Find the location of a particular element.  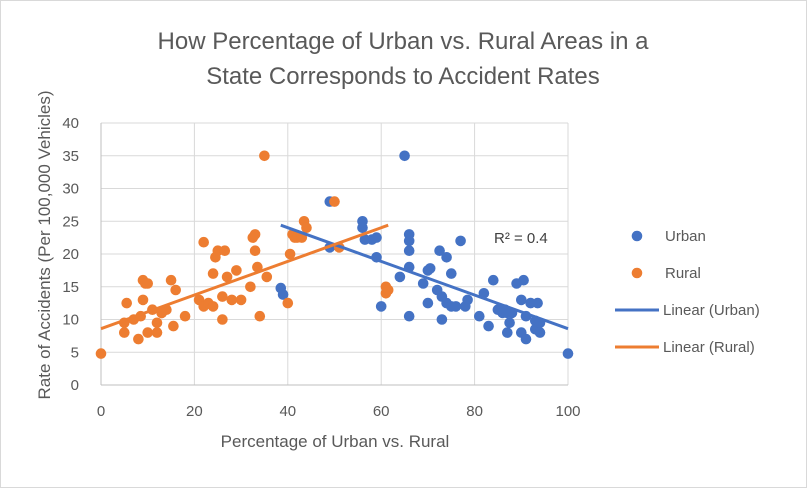

x-tick-label: 60 is located at coordinates (381, 411).